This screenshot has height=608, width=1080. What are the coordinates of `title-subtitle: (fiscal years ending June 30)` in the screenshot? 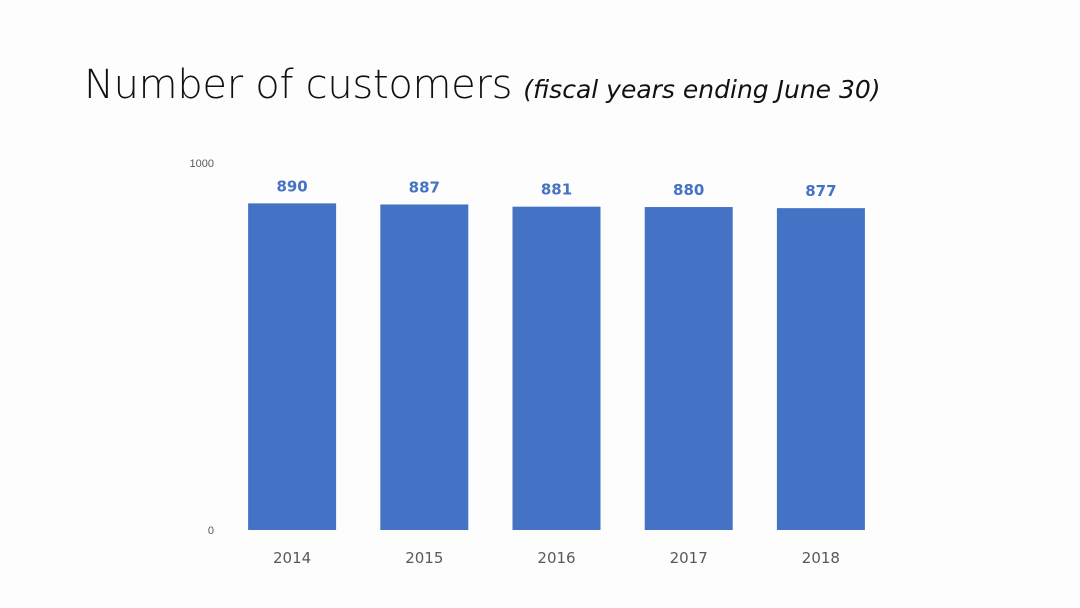 It's located at (702, 89).